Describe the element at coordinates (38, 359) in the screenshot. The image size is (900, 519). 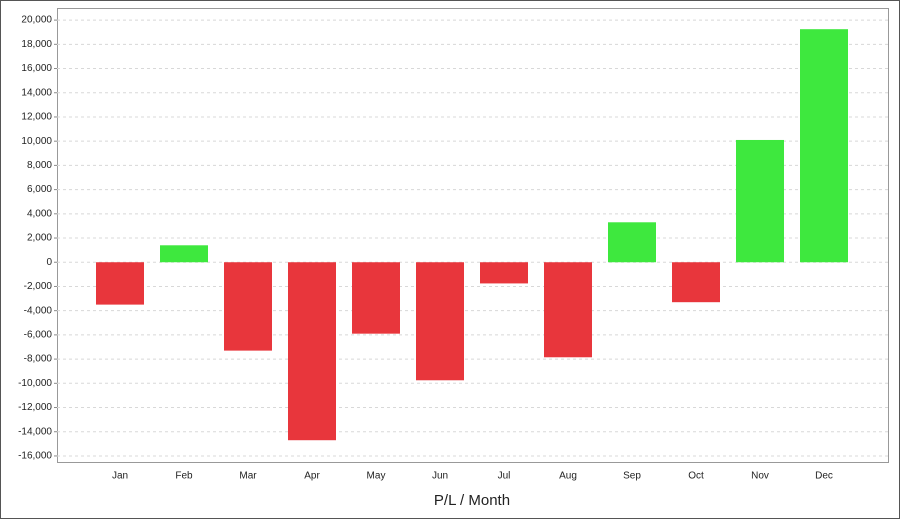
I see `y-tick-label: -8,000` at that location.